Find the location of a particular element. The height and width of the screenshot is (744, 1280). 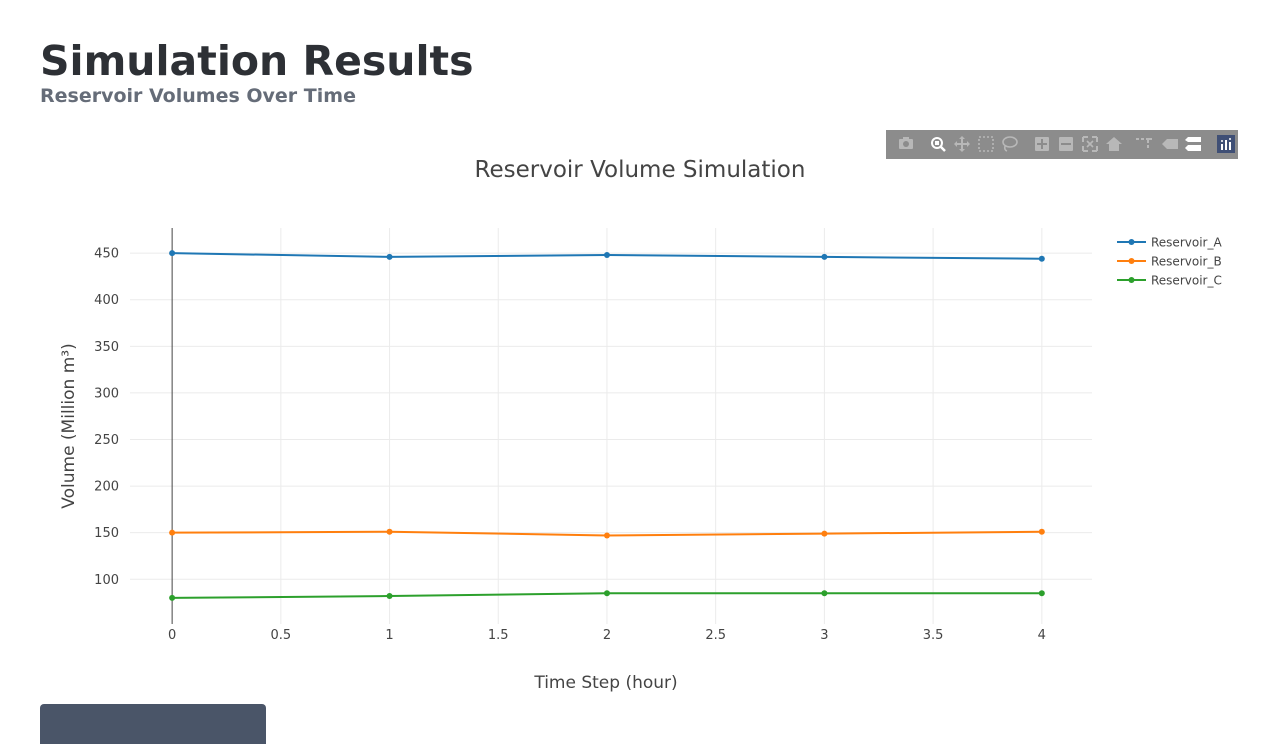

legend-item: Reservoir_A is located at coordinates (1169, 243).